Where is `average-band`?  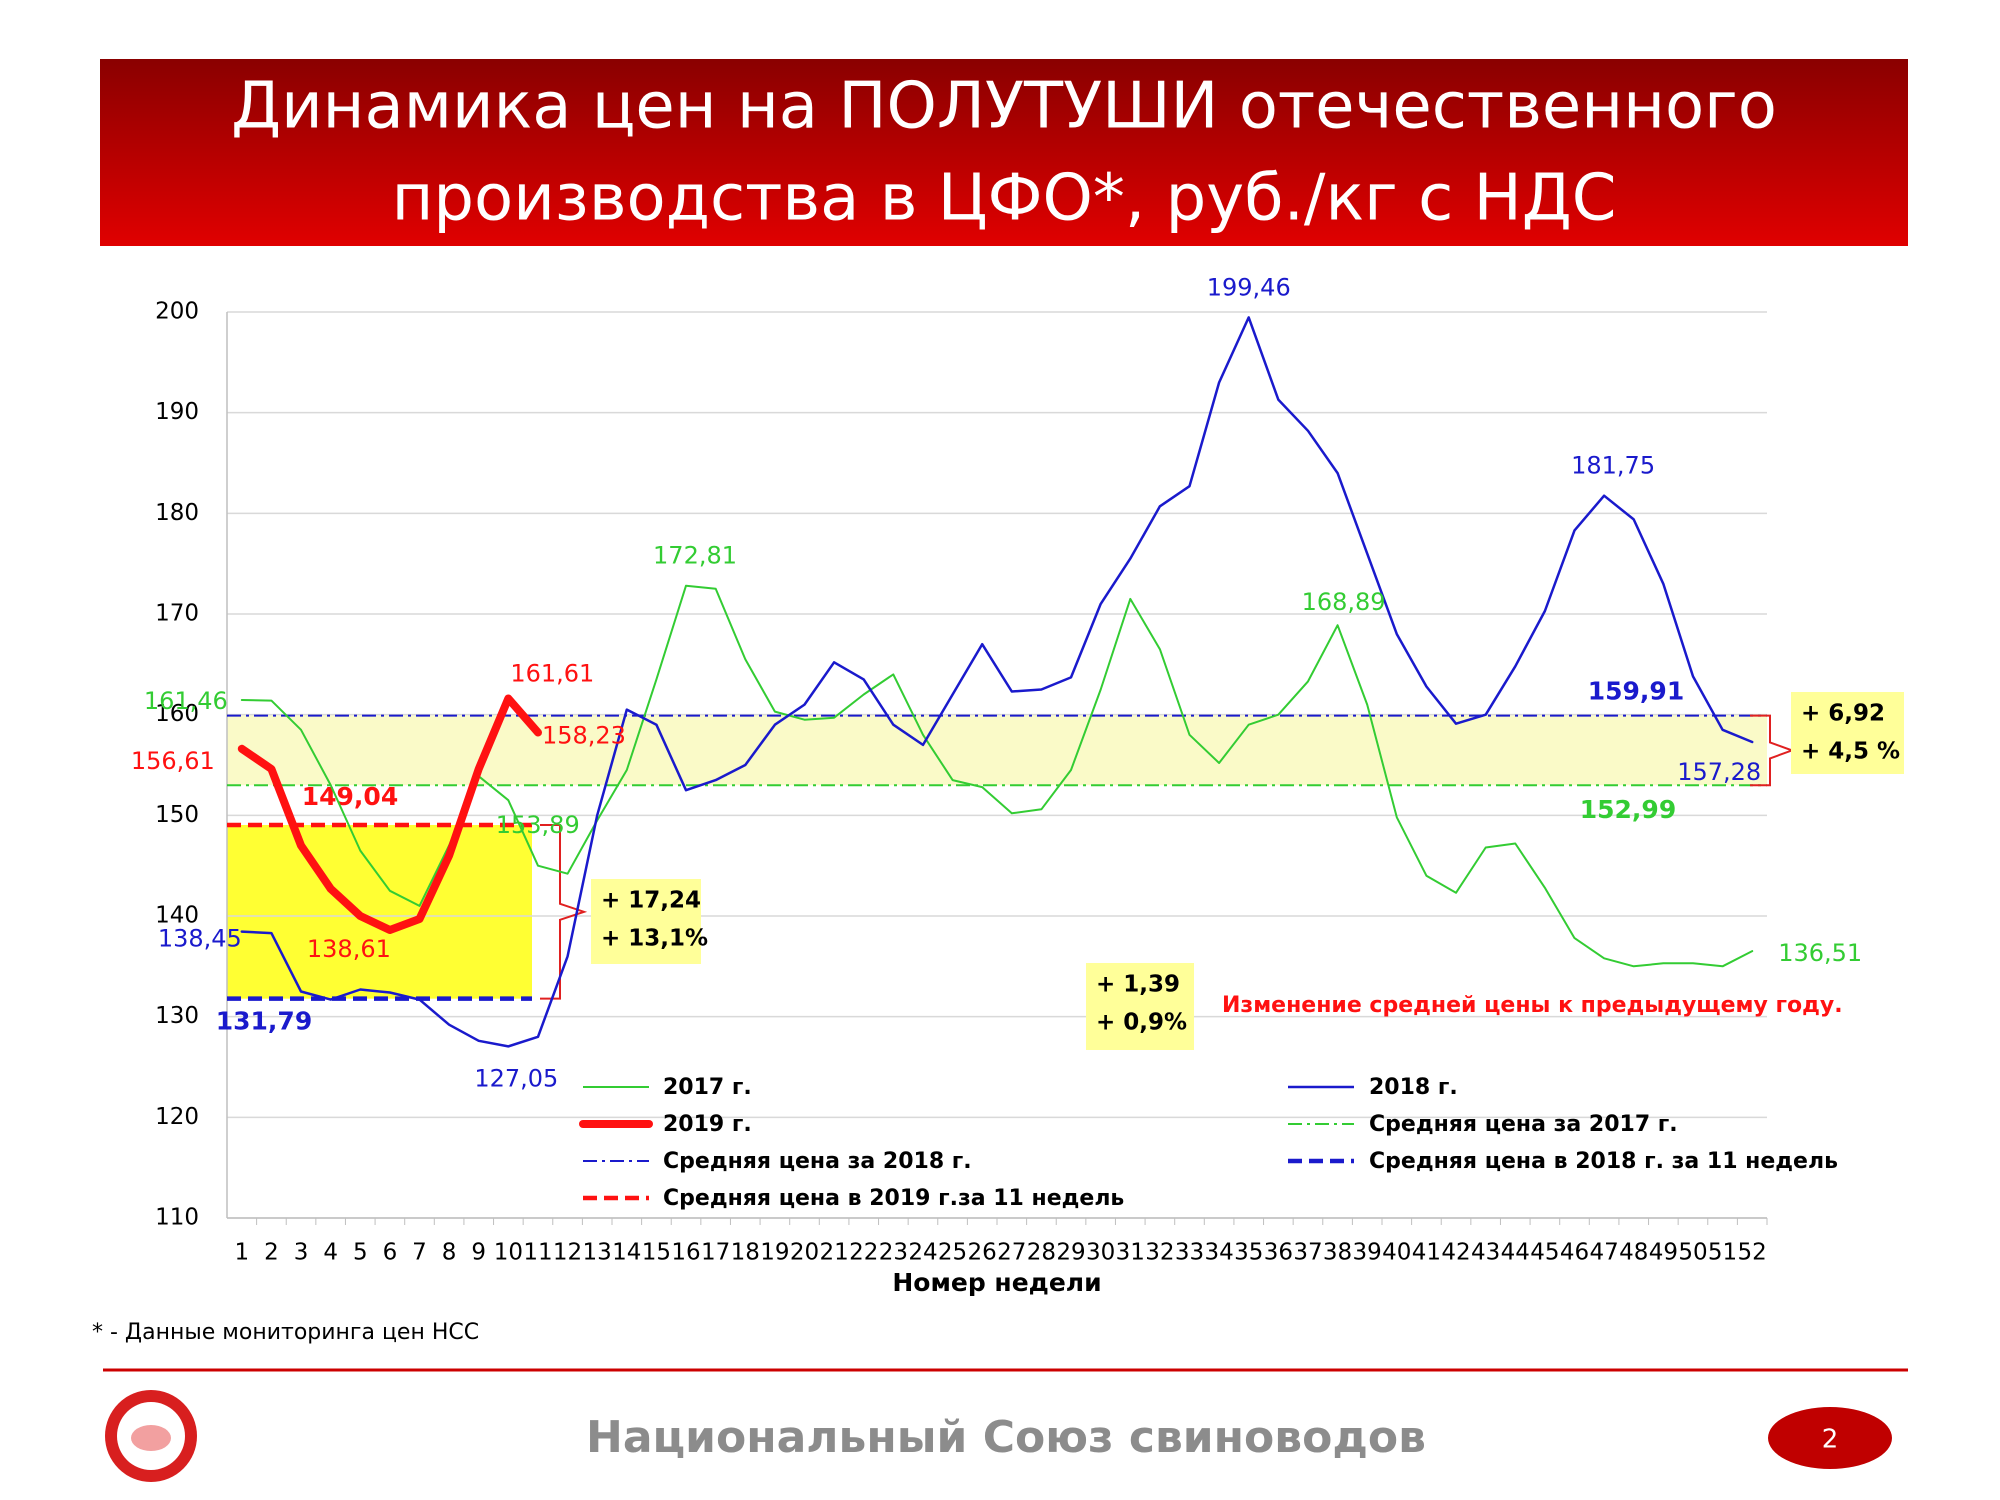 average-band is located at coordinates (997, 750).